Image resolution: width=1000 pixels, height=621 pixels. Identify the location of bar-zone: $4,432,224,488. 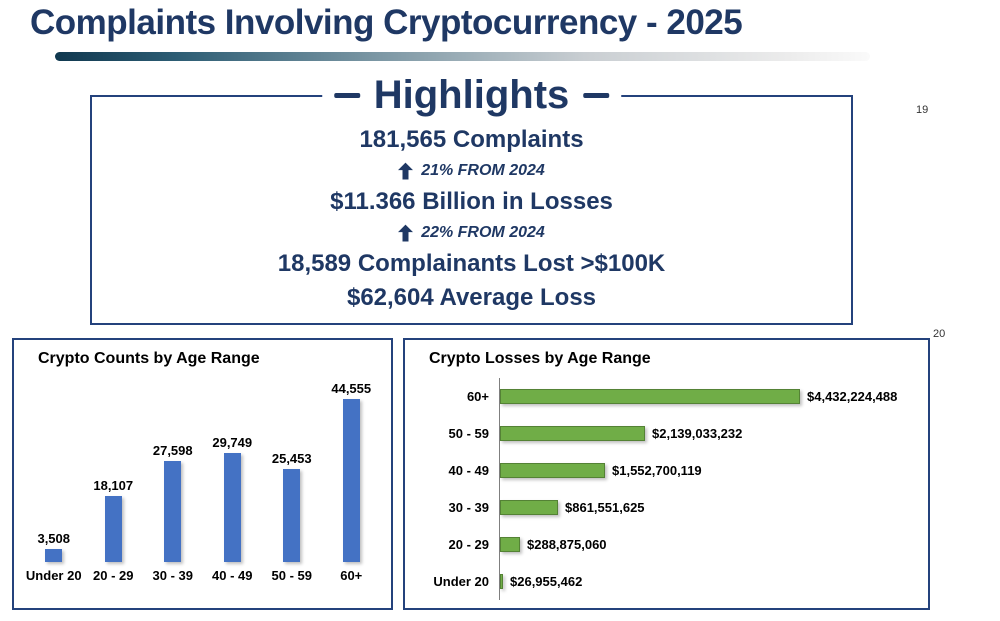
(709, 396).